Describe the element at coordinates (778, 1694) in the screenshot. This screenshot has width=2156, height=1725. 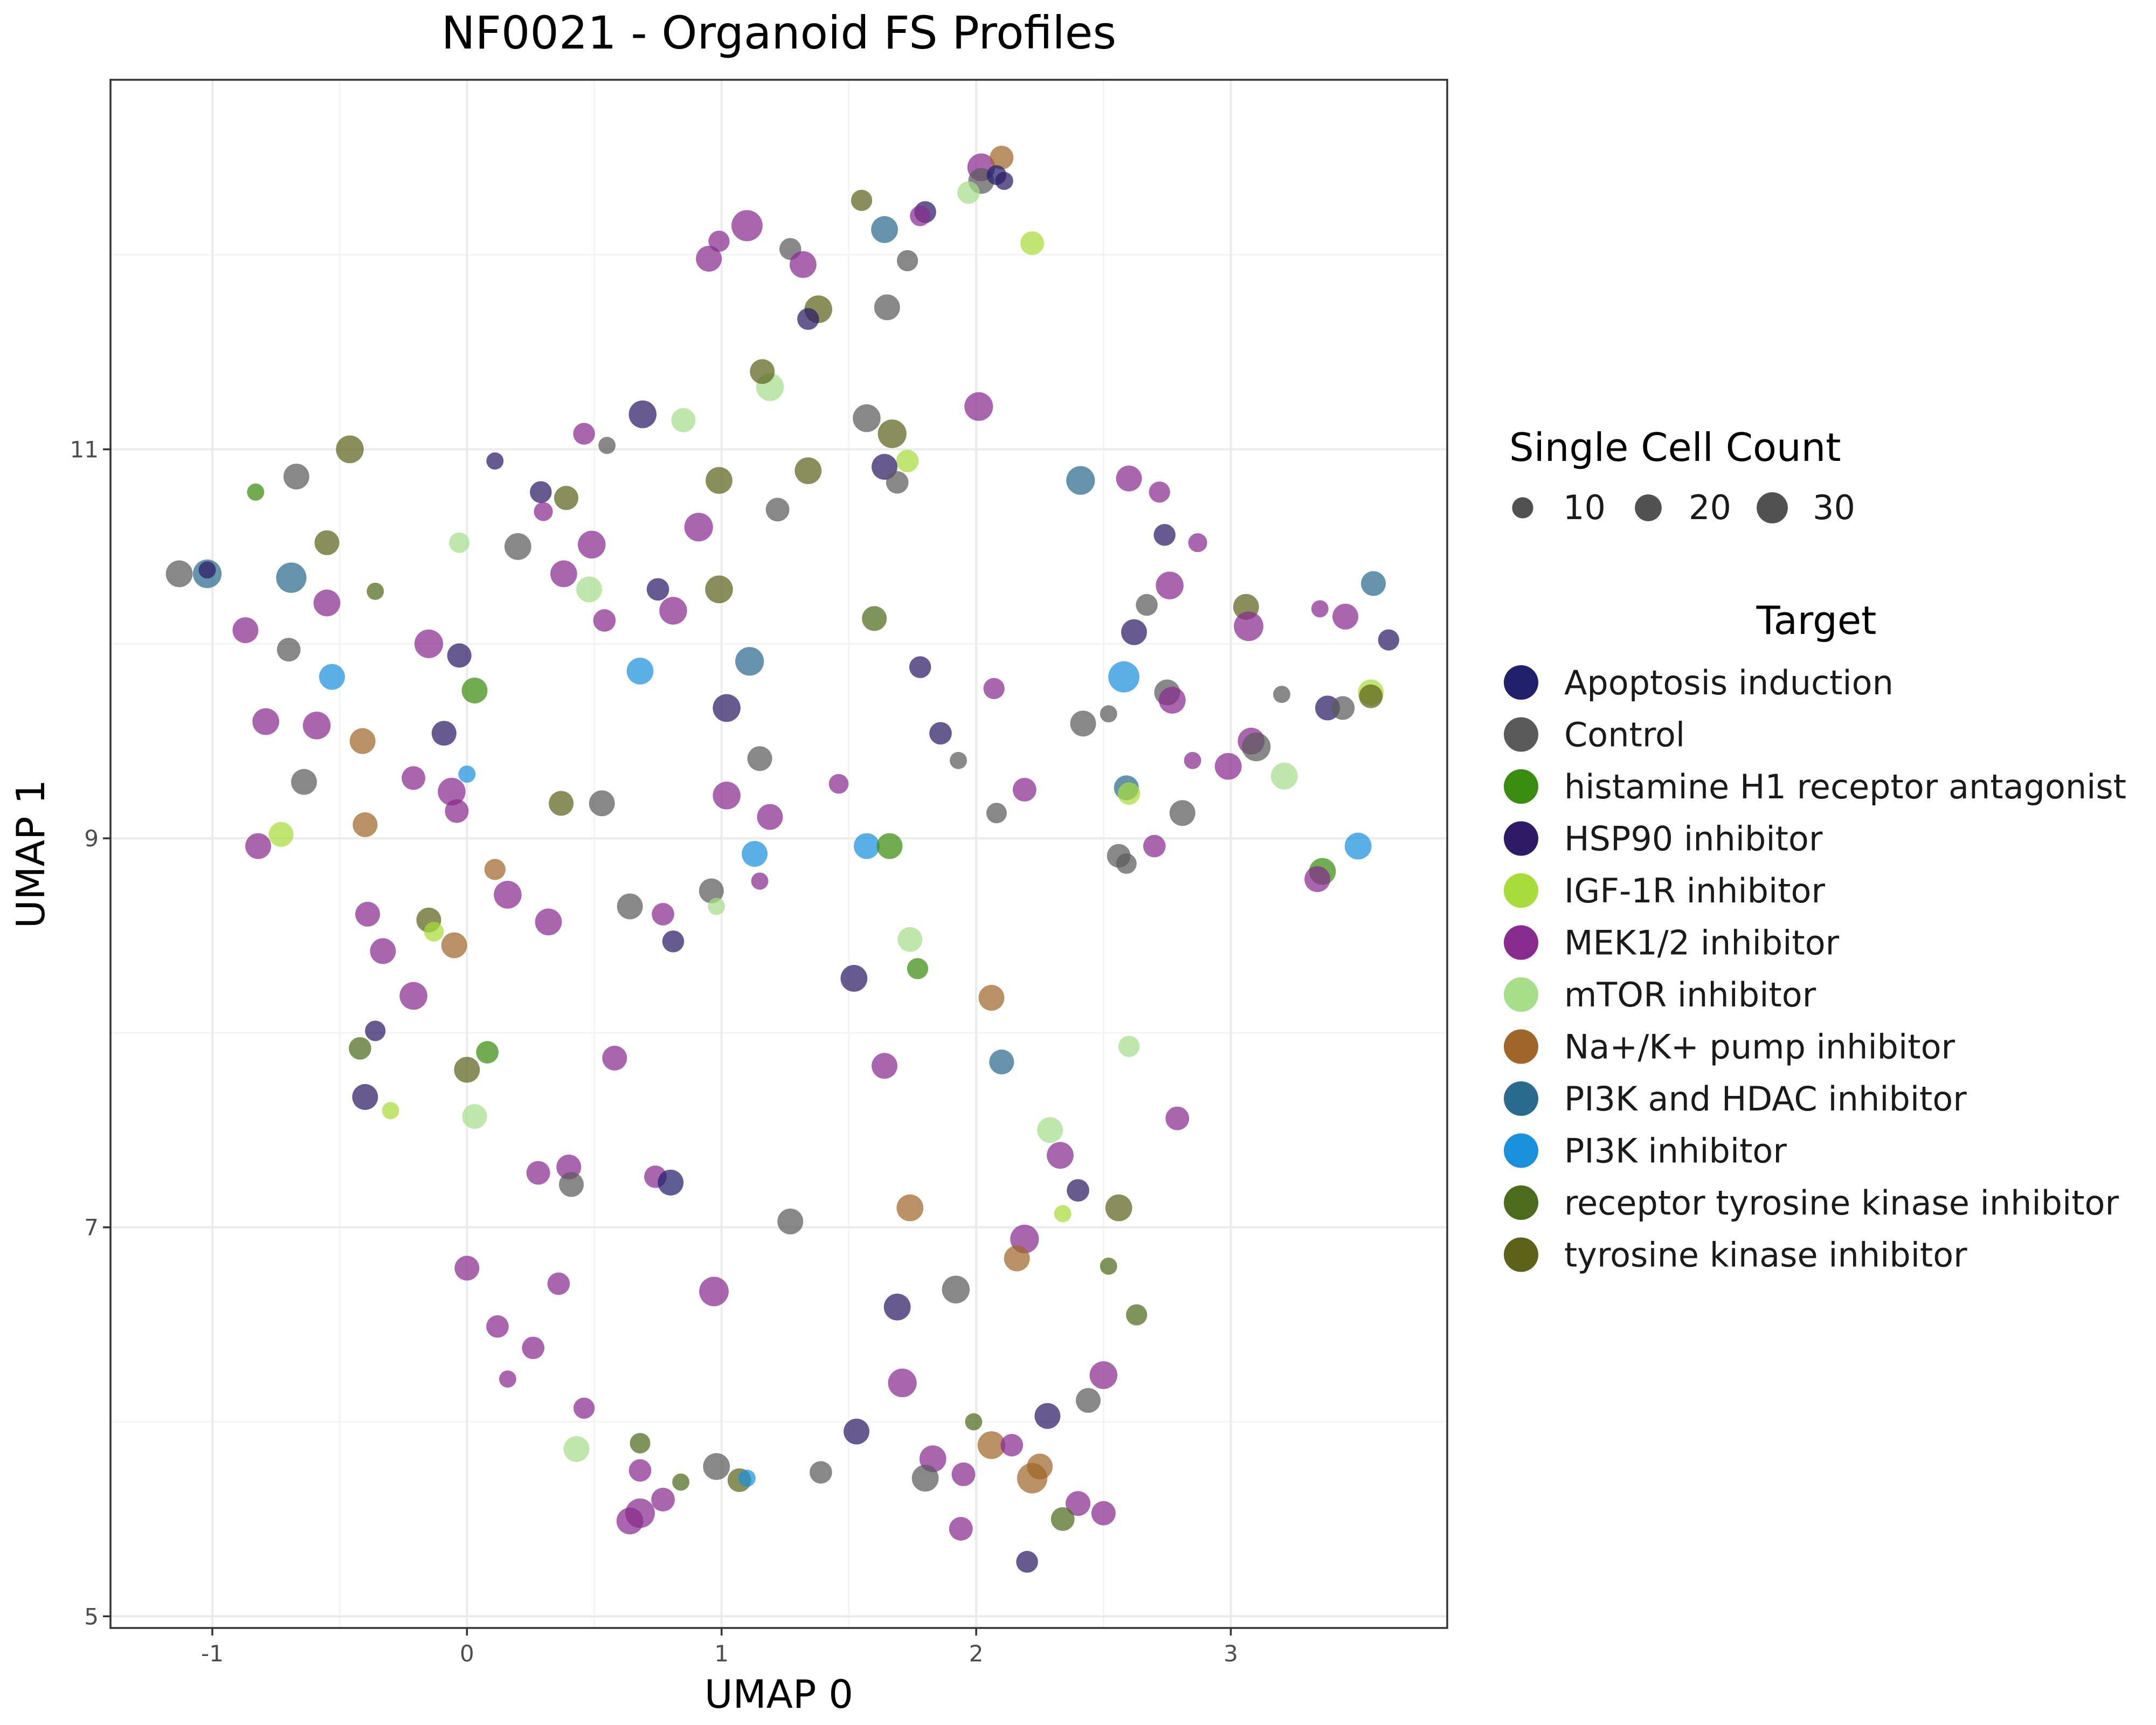
I see `x-axis-title: UMAP 0` at that location.